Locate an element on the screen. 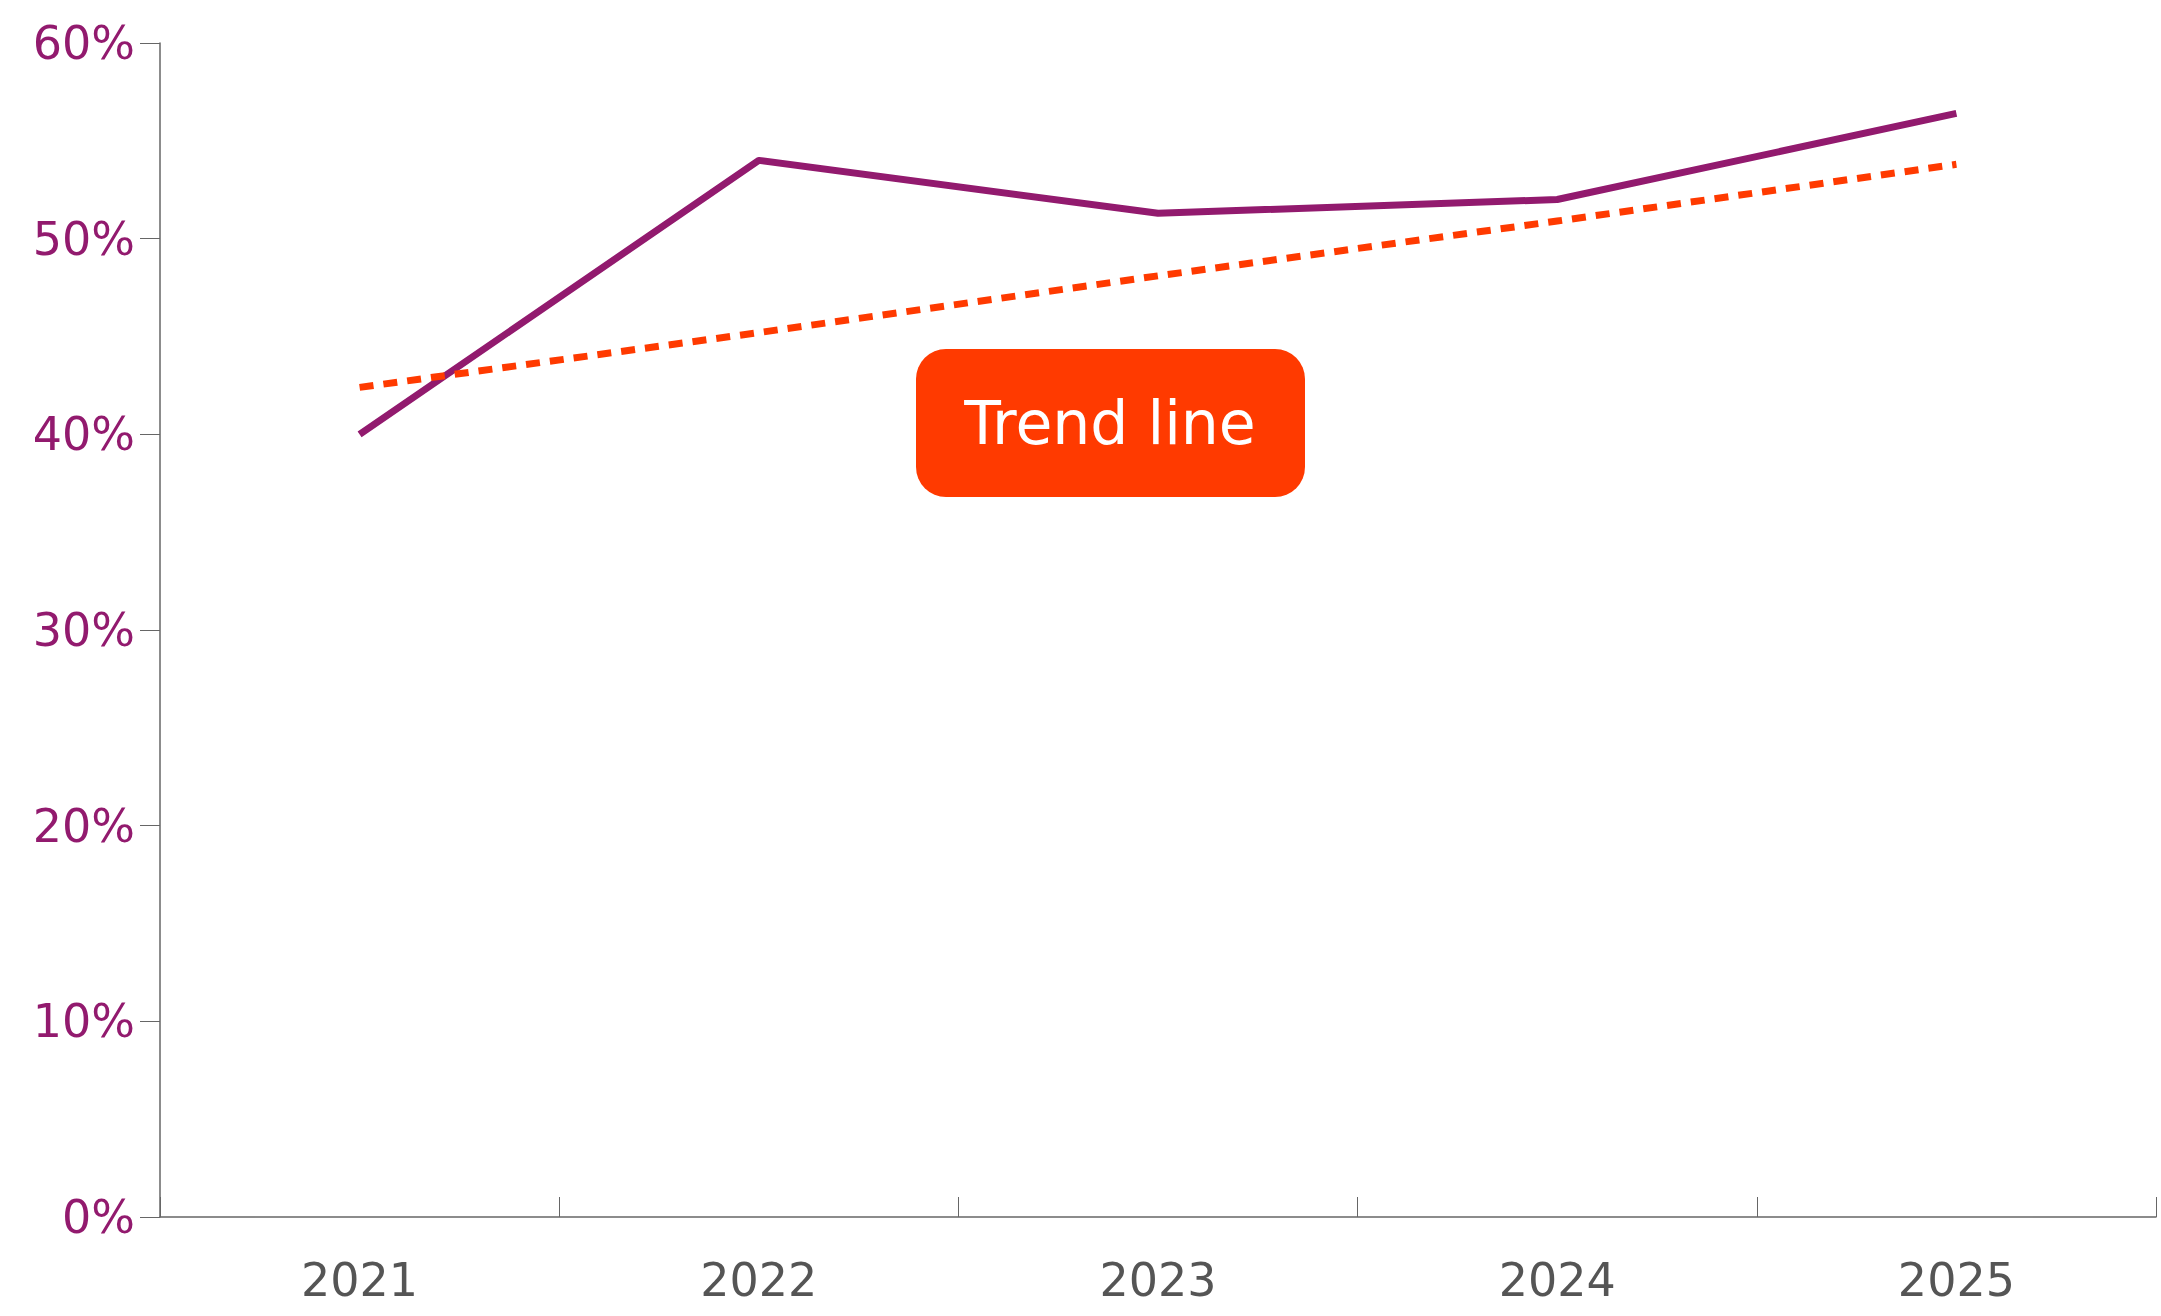 This screenshot has height=1316, width=2161. x-tick-label: 2023 is located at coordinates (1158, 1280).